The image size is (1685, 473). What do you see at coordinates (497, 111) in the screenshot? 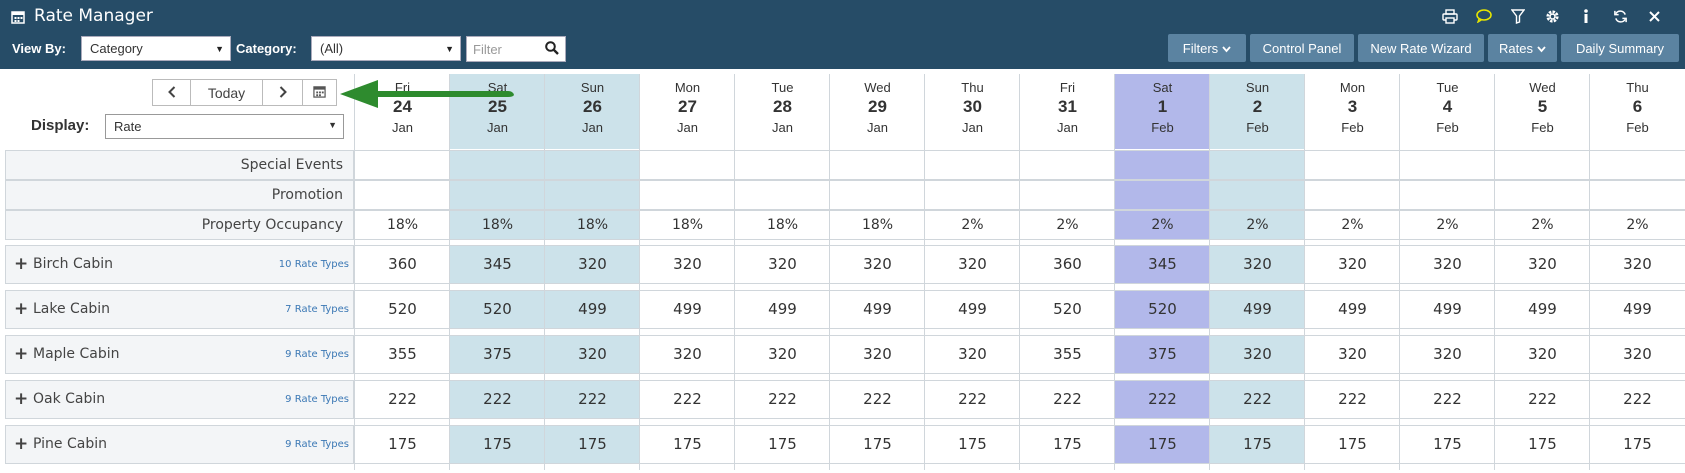
I see `day-header: Sat 25 Jan` at bounding box center [497, 111].